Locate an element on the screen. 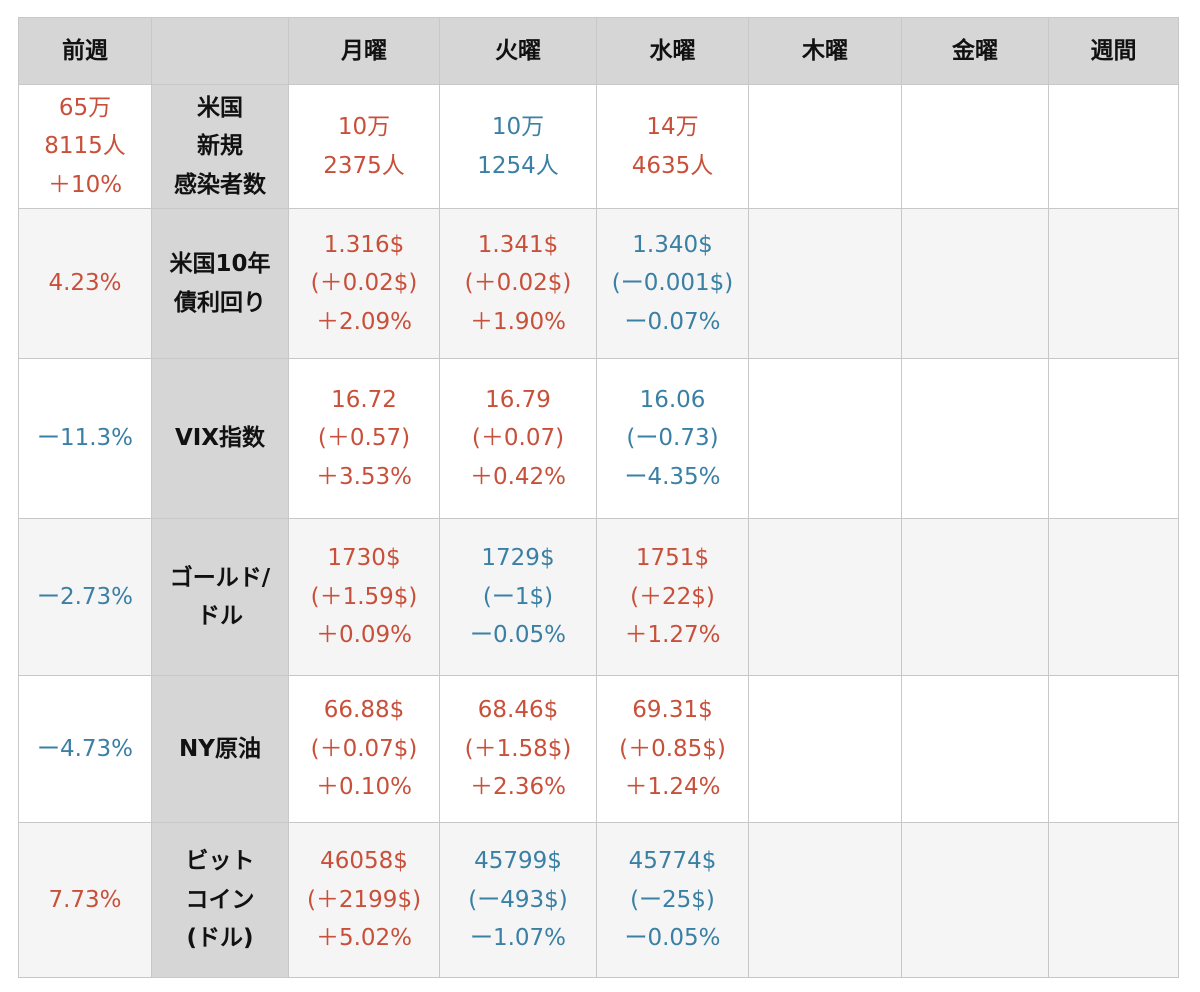  header-label-column is located at coordinates (220, 51).